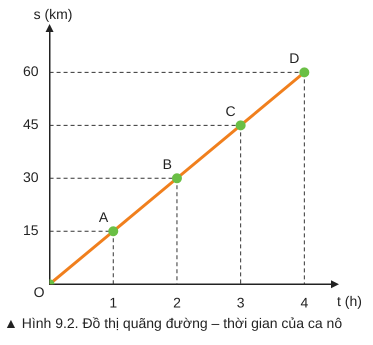 This screenshot has height=345, width=373. Describe the element at coordinates (167, 164) in the screenshot. I see `annotation: B` at that location.